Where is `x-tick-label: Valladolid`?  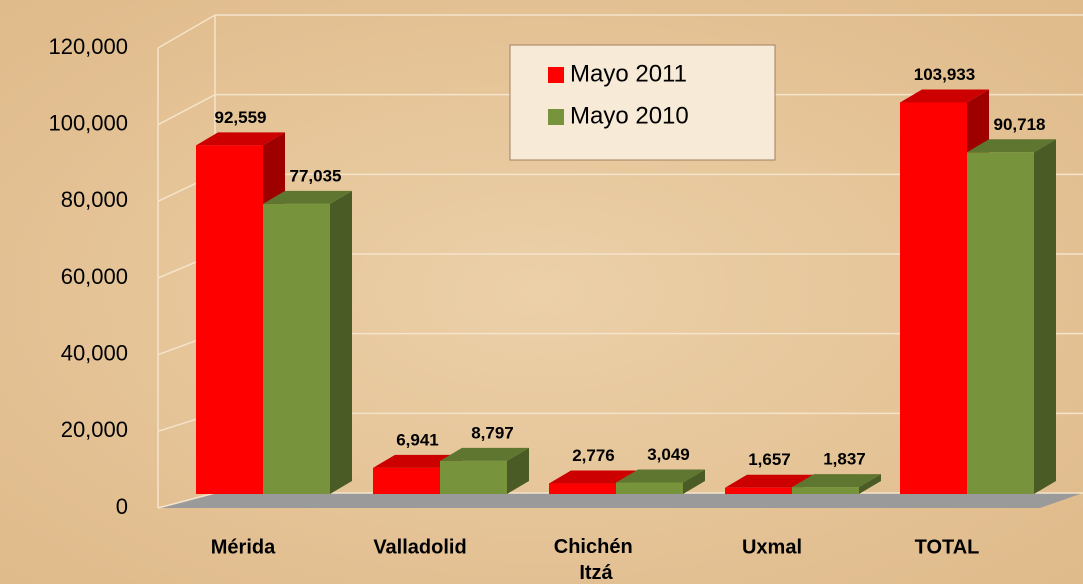 x-tick-label: Valladolid is located at coordinates (419, 547).